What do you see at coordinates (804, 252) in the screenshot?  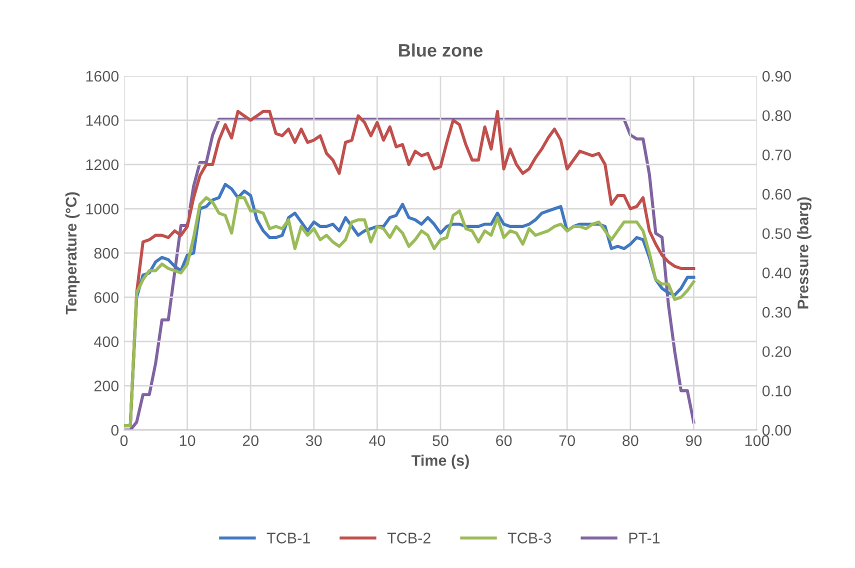 I see `y2-axis-title: Pressure (barg)` at bounding box center [804, 252].